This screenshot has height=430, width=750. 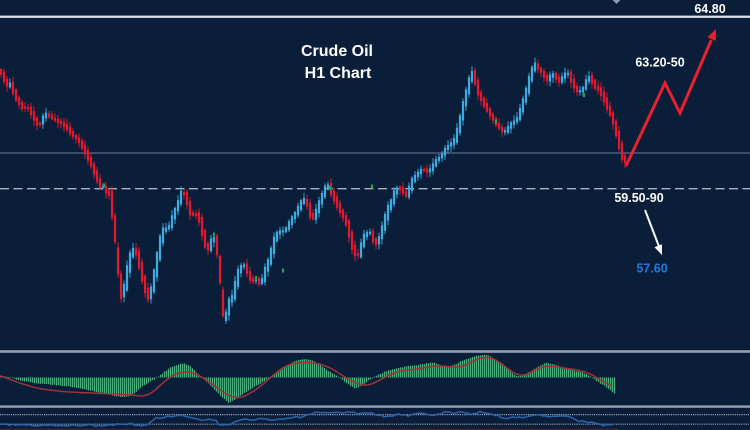 What do you see at coordinates (709, 9) in the screenshot?
I see `svg-text: 64.80` at bounding box center [709, 9].